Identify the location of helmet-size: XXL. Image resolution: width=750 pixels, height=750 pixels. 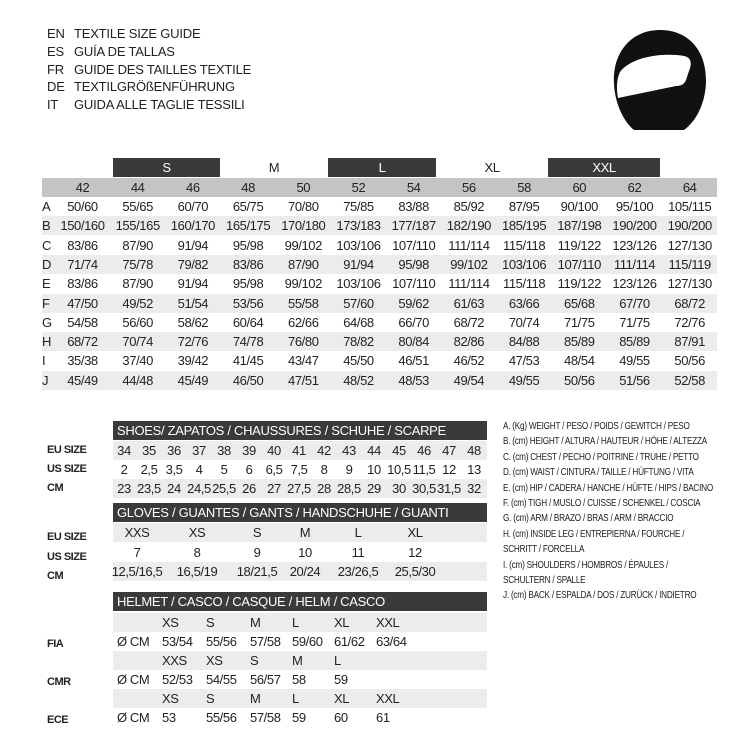
(388, 622).